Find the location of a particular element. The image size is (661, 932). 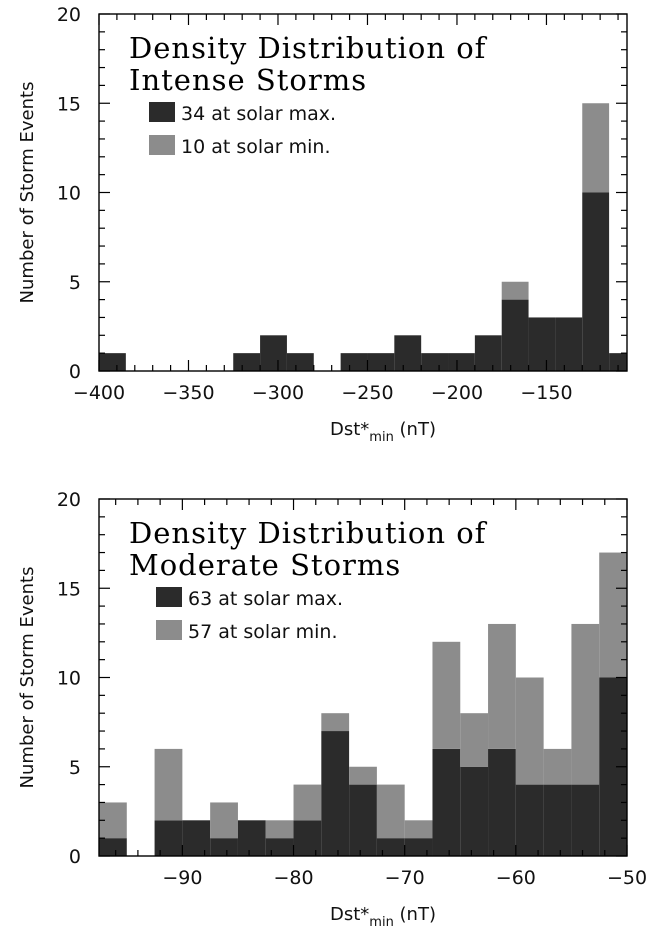

x-tick-label: −70 is located at coordinates (405, 878).